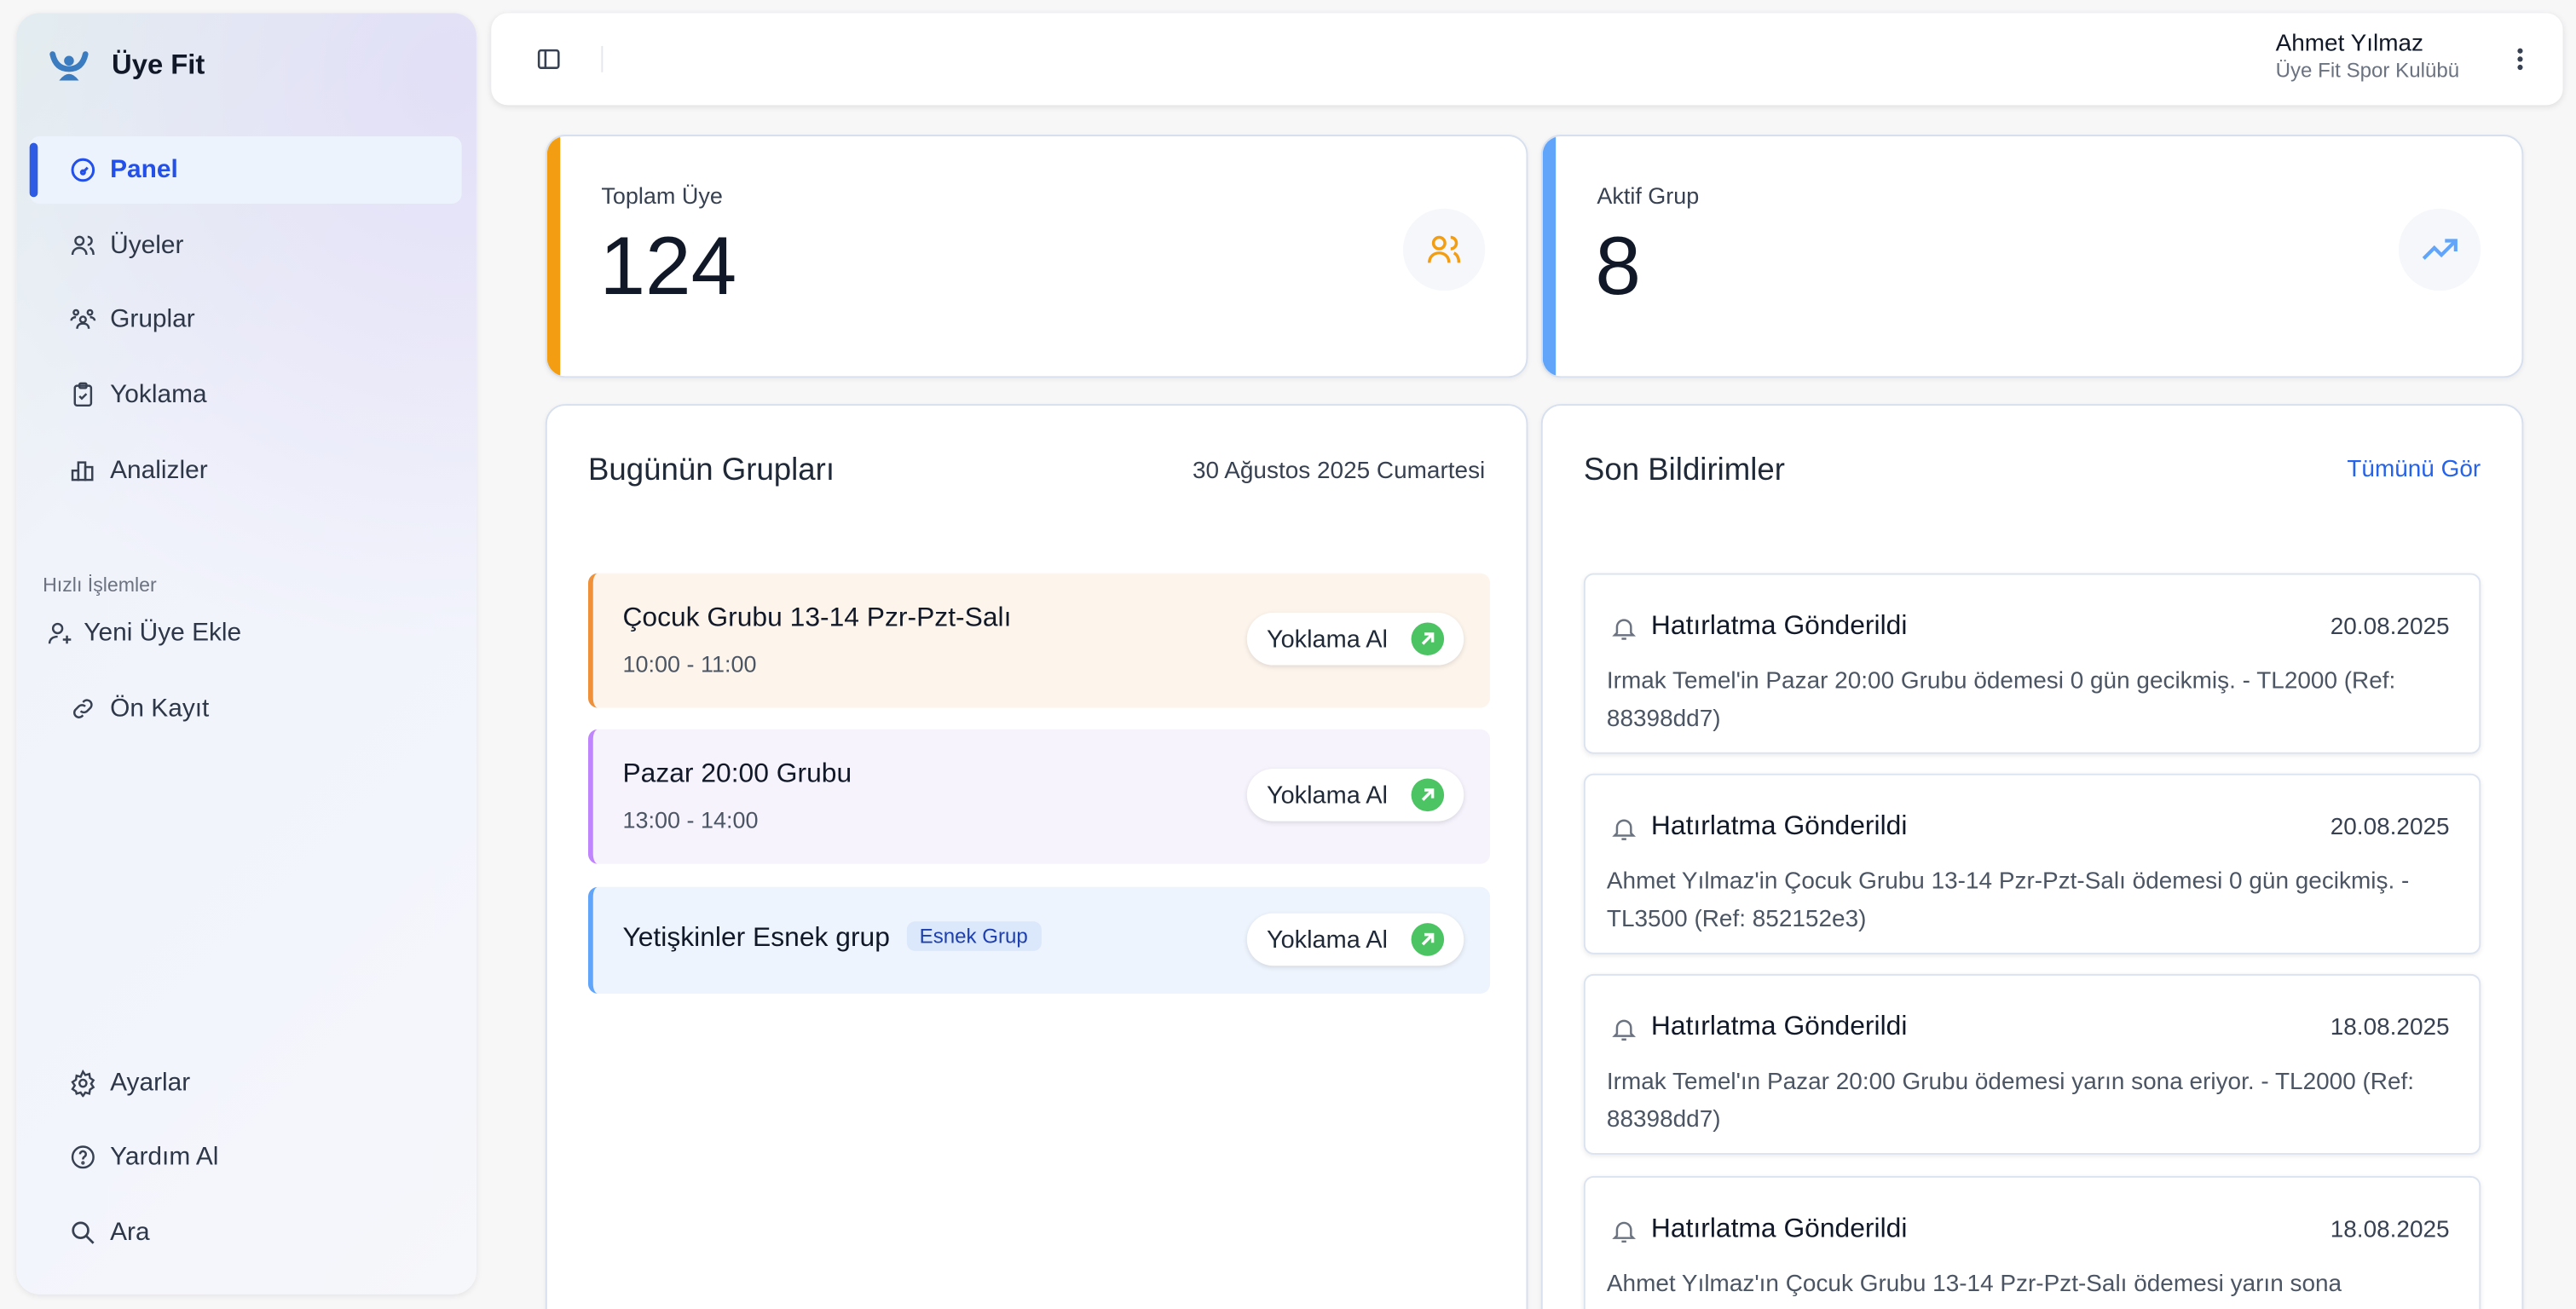  What do you see at coordinates (1339, 471) in the screenshot?
I see `today-date: 30 Ağustos 2025 Cumartesi` at bounding box center [1339, 471].